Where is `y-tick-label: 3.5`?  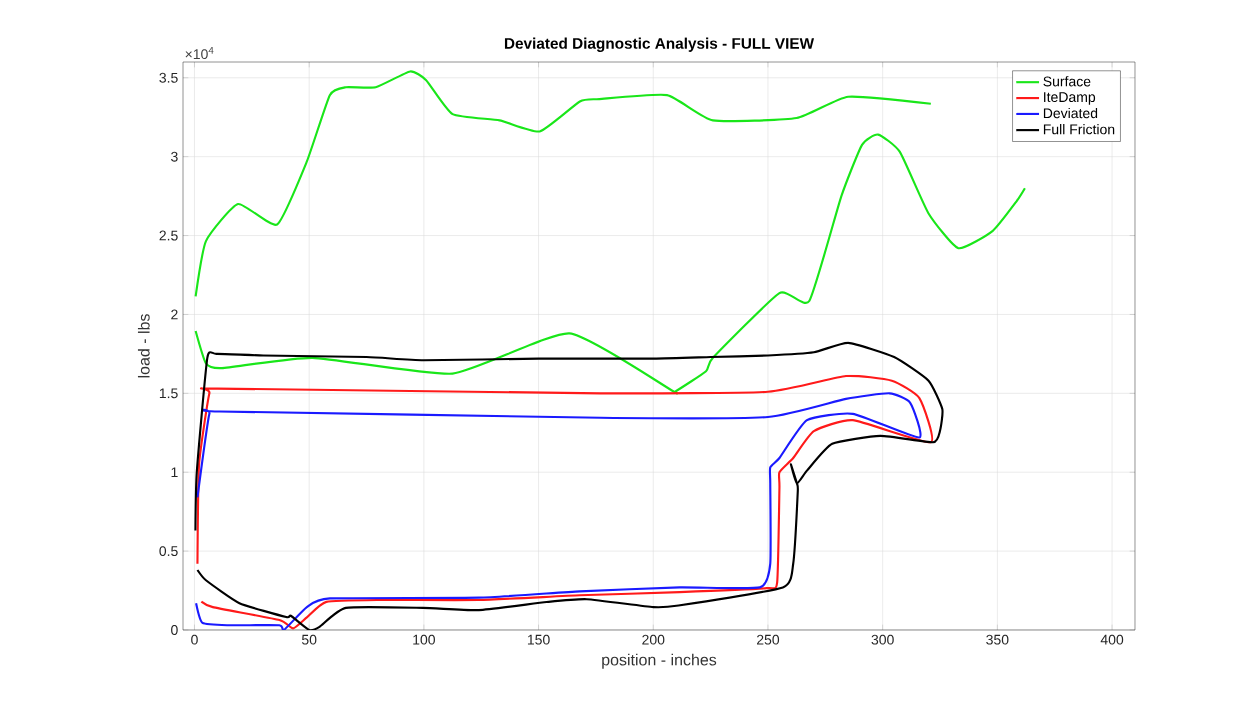 y-tick-label: 3.5 is located at coordinates (168, 77).